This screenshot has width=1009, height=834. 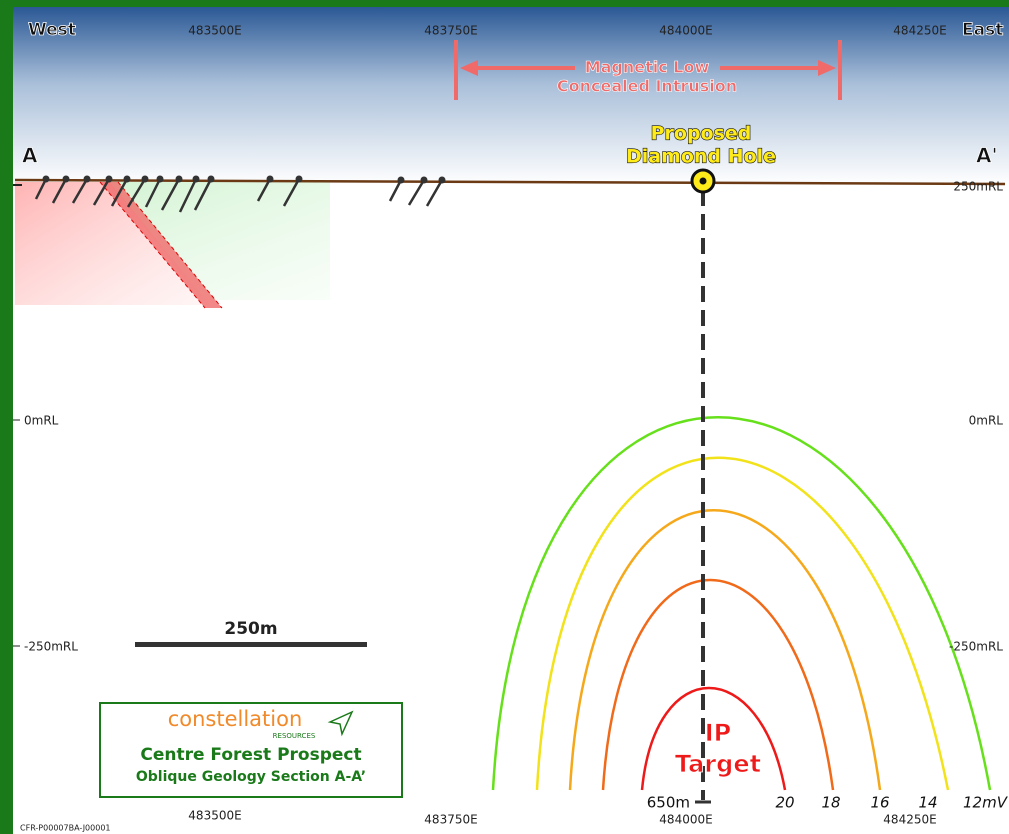 What do you see at coordinates (240, 194) in the screenshot?
I see `drill-holes` at bounding box center [240, 194].